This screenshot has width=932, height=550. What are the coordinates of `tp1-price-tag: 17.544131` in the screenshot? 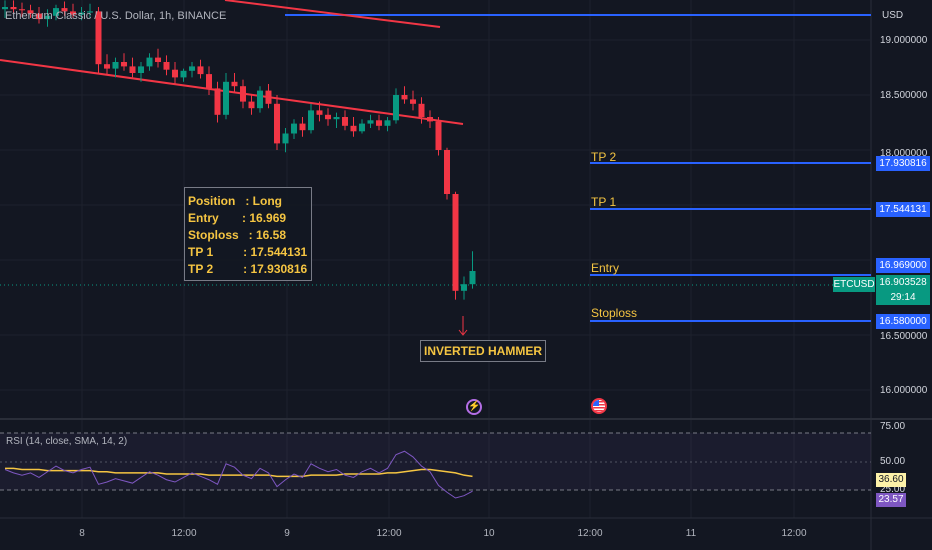 It's located at (903, 209).